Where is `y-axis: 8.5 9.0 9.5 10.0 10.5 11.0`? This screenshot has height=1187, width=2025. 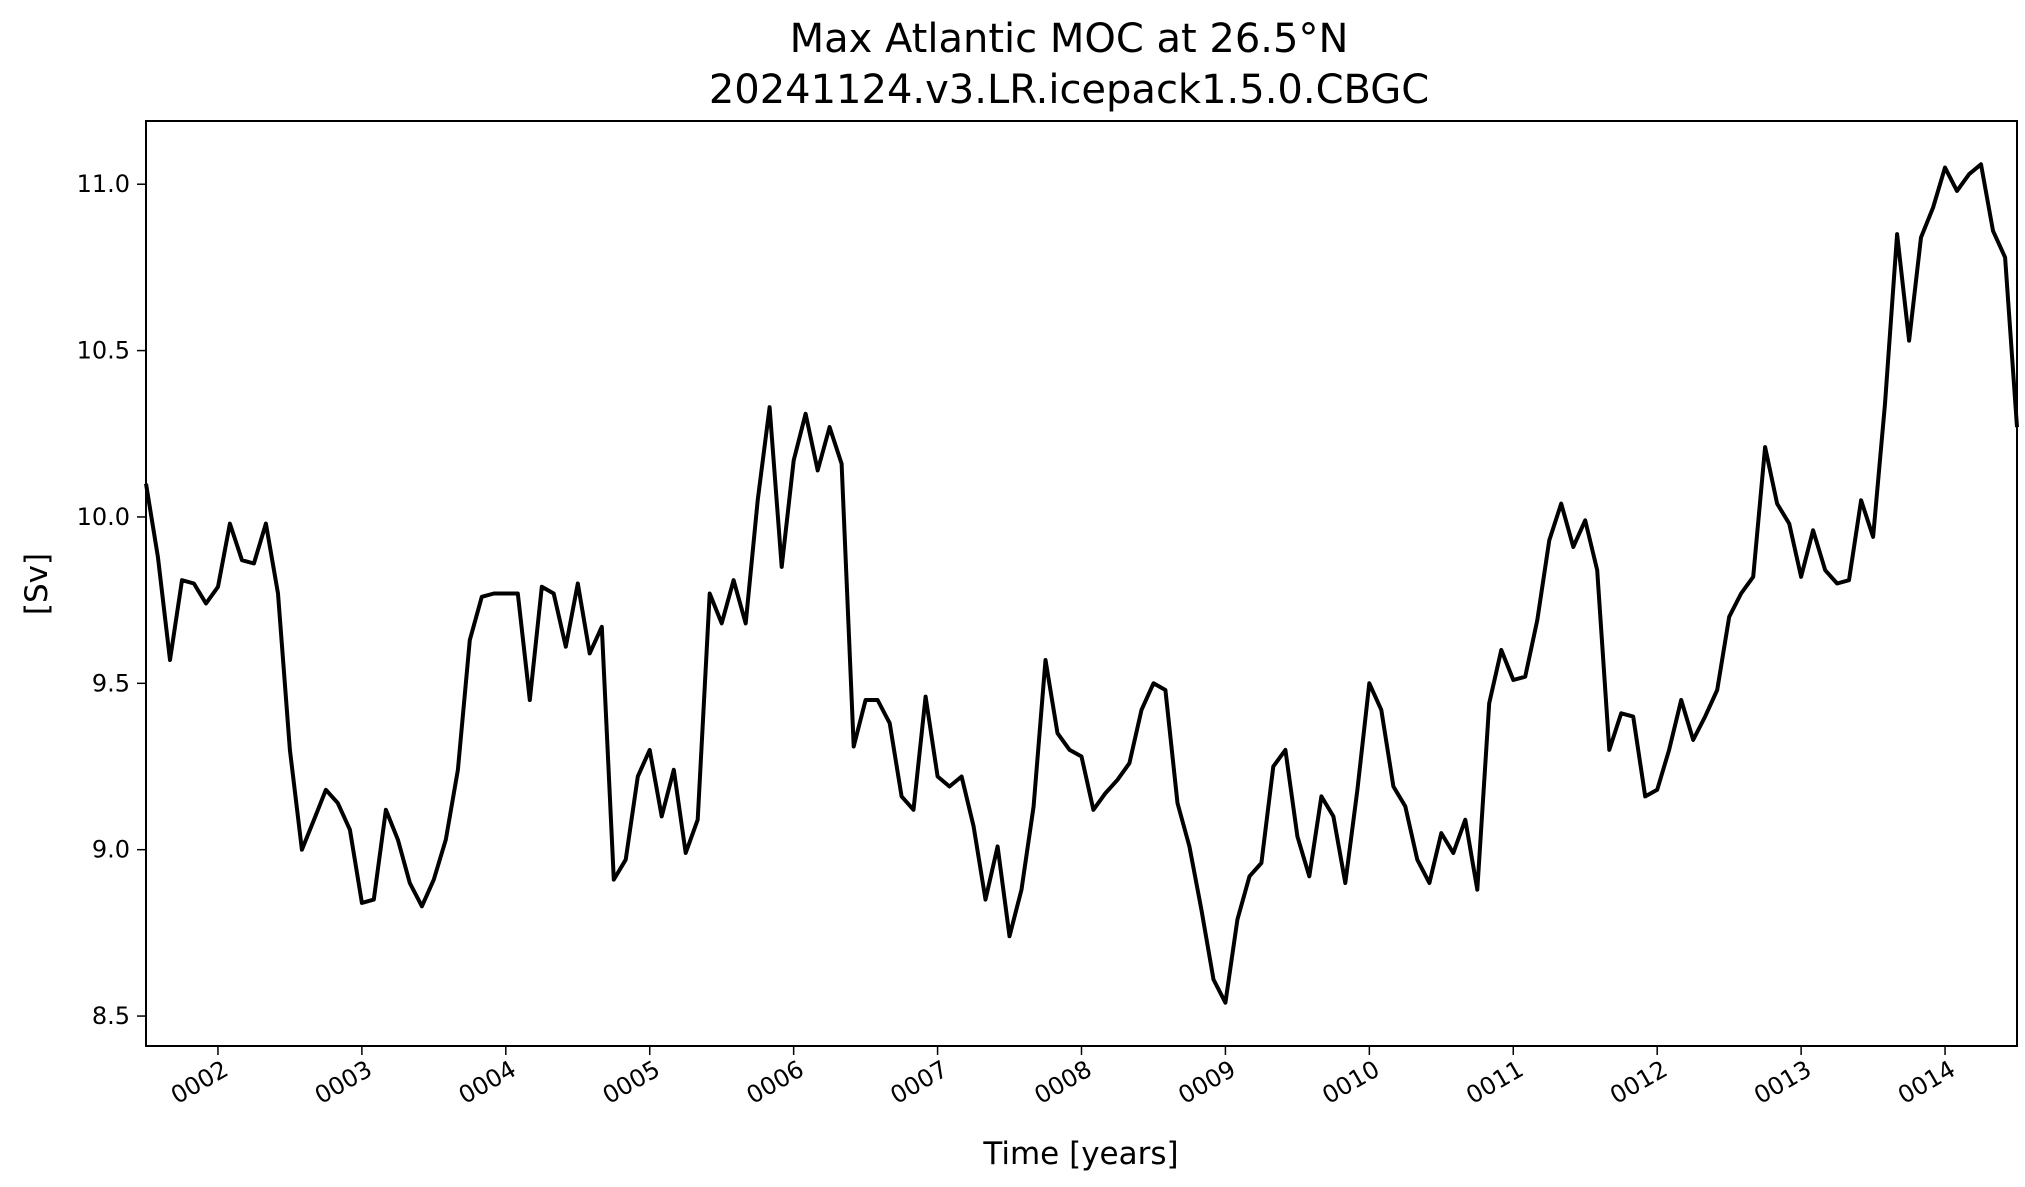 y-axis: 8.5 9.0 9.5 10.0 10.5 11.0 is located at coordinates (111, 600).